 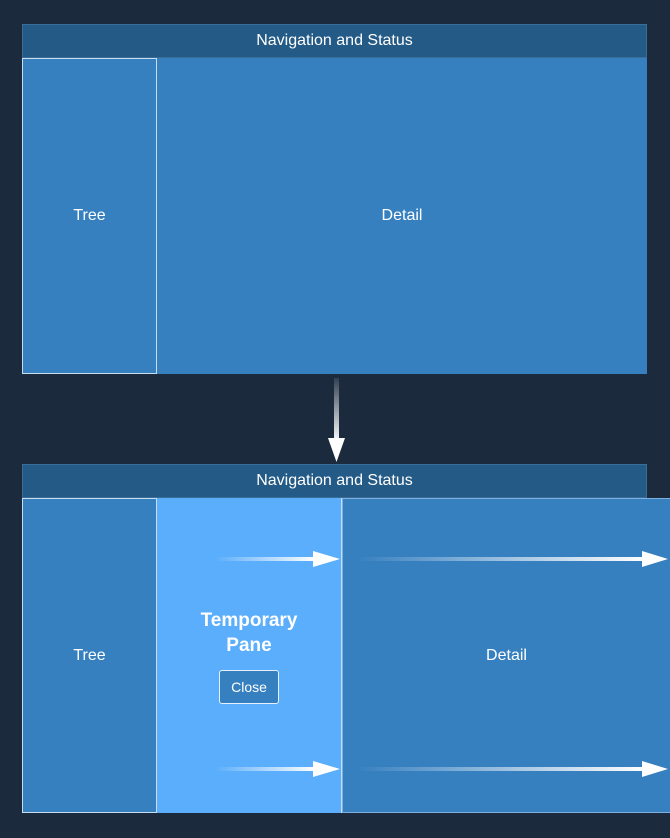 I want to click on close-button: Close, so click(x=249, y=686).